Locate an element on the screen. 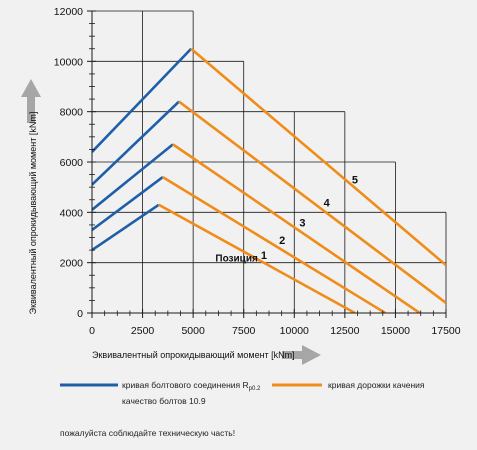  legend-label-bolt: кривая болтового соединения Rp0.2 is located at coordinates (191, 386).